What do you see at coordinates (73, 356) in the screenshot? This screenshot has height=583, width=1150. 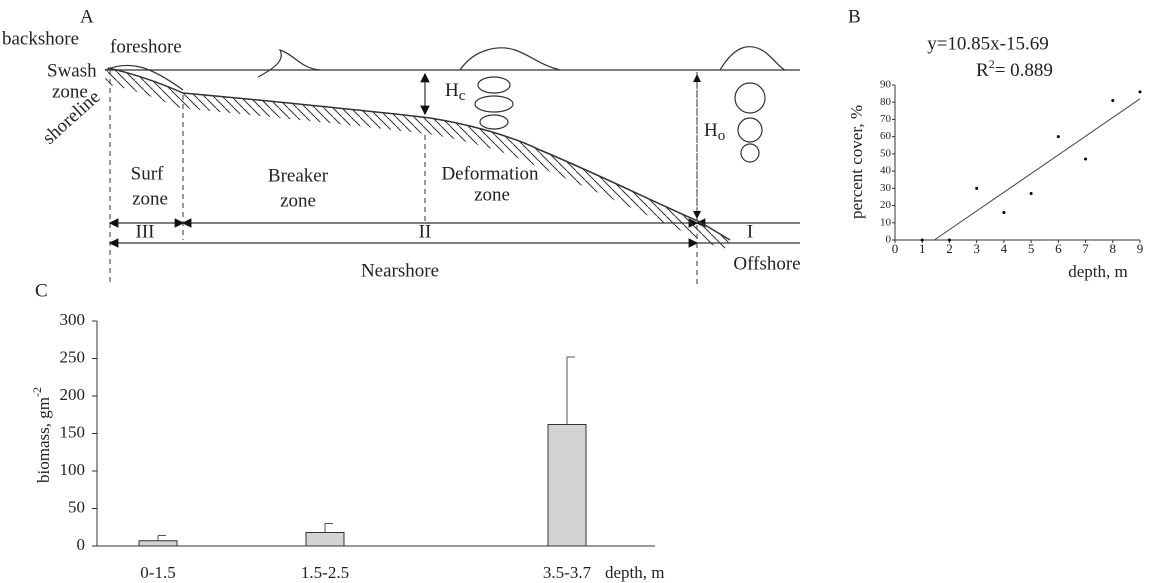 I see `y-tick-label: 250` at bounding box center [73, 356].